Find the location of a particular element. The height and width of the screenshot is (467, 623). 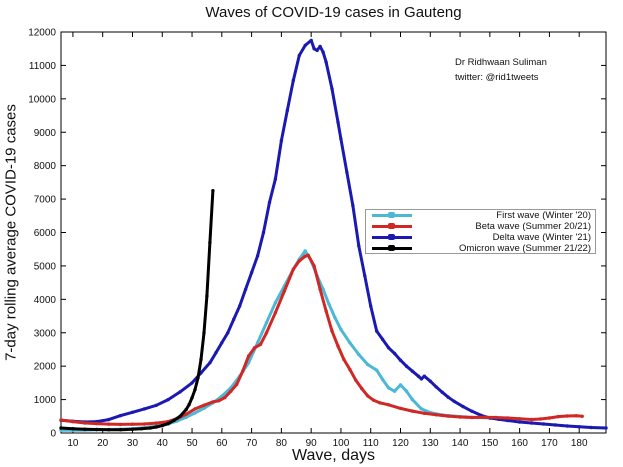

svg-text: 3000 is located at coordinates (45, 333).